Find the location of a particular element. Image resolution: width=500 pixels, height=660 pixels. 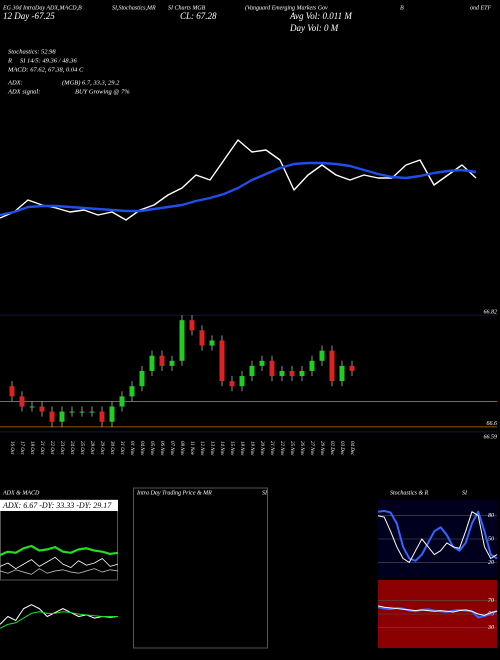

stat-text: Stochastics: 52.98 is located at coordinates (32, 51).